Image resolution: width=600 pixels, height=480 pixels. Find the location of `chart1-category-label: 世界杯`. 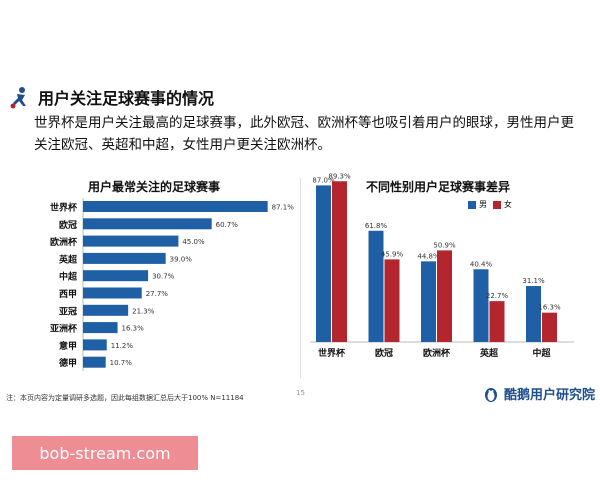

chart1-category-label: 世界杯 is located at coordinates (64, 208).